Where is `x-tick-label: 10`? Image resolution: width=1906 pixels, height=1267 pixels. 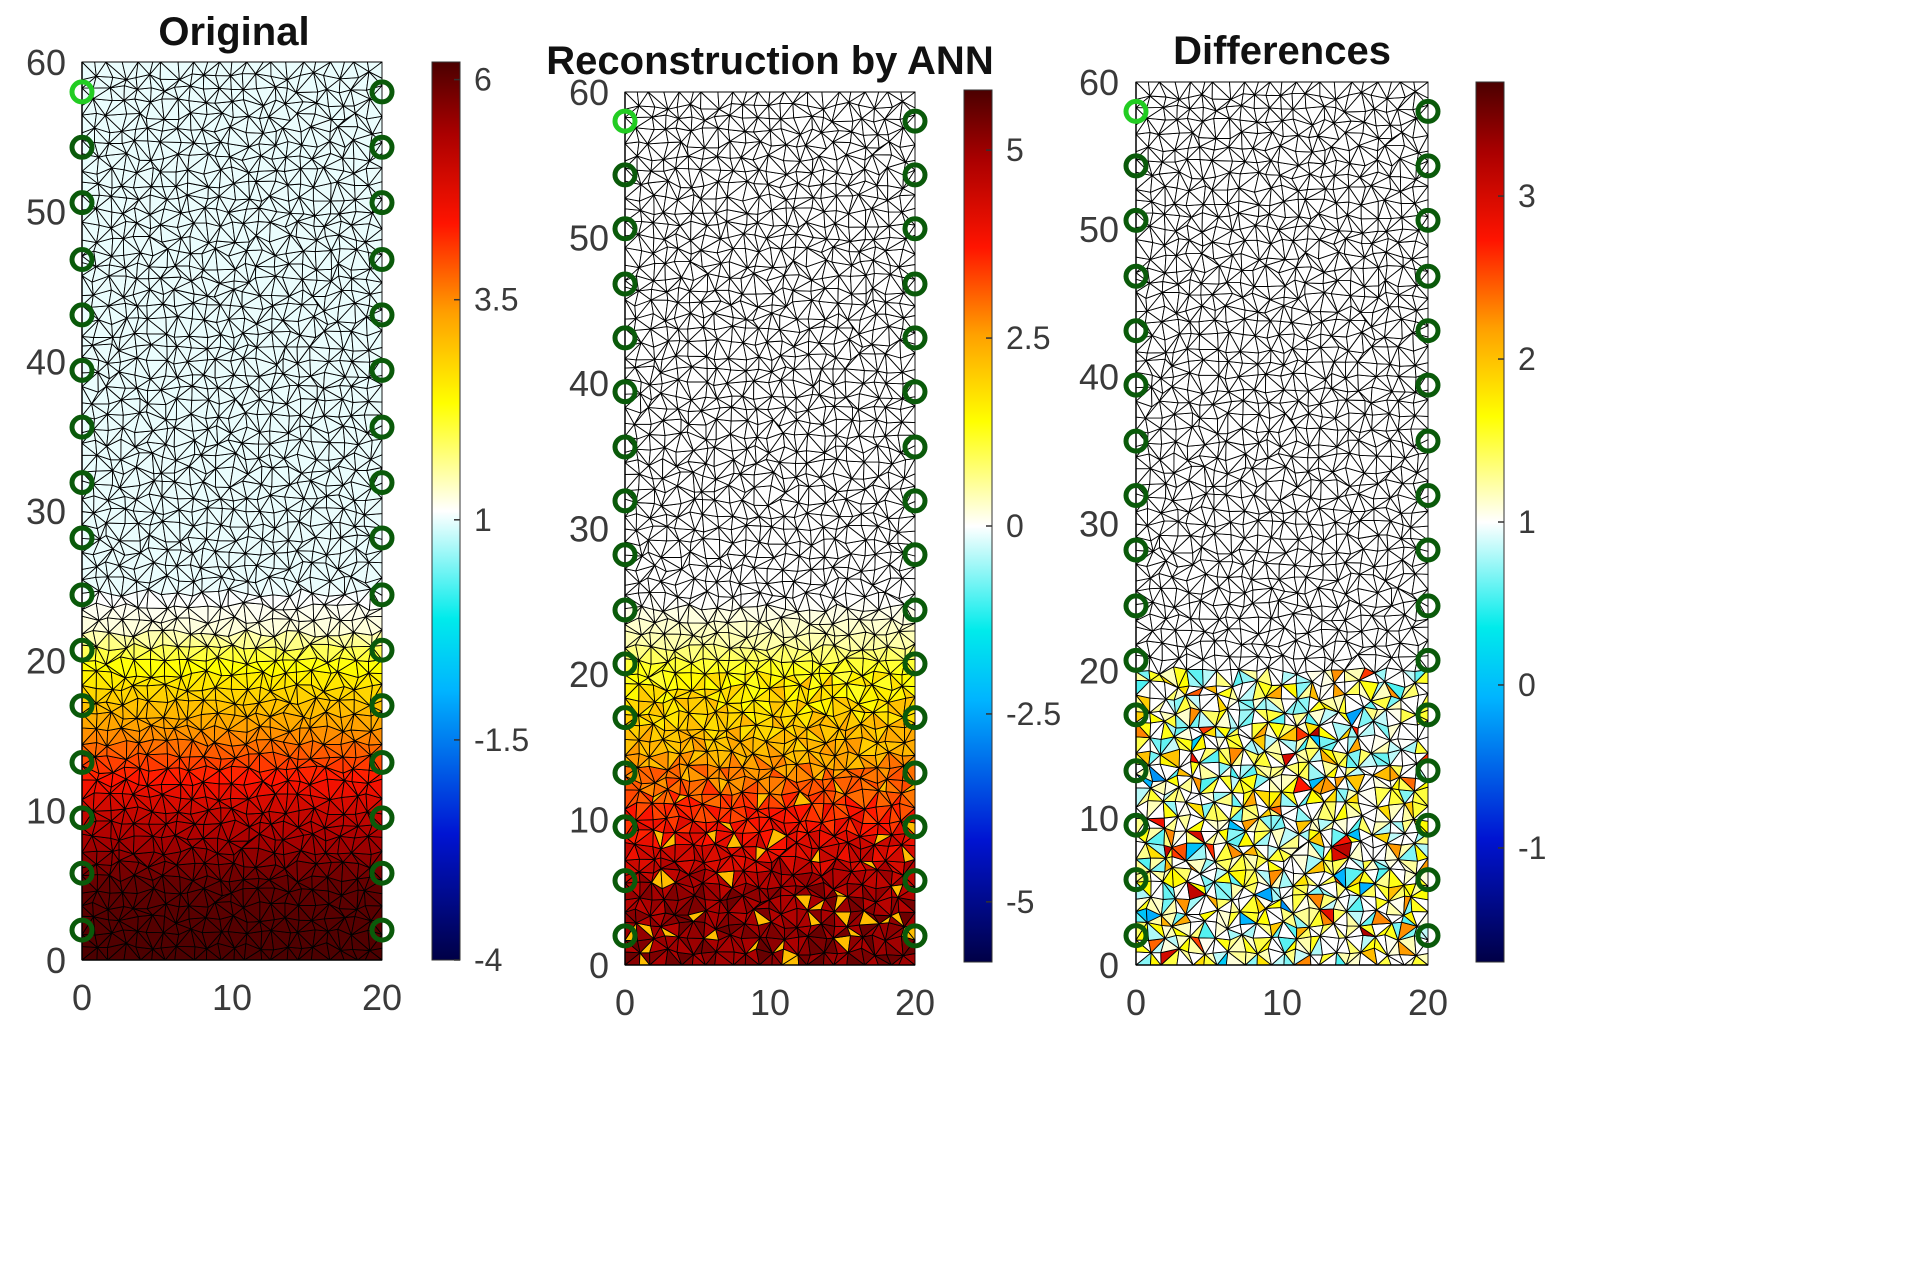
x-tick-label: 10 is located at coordinates (232, 997).